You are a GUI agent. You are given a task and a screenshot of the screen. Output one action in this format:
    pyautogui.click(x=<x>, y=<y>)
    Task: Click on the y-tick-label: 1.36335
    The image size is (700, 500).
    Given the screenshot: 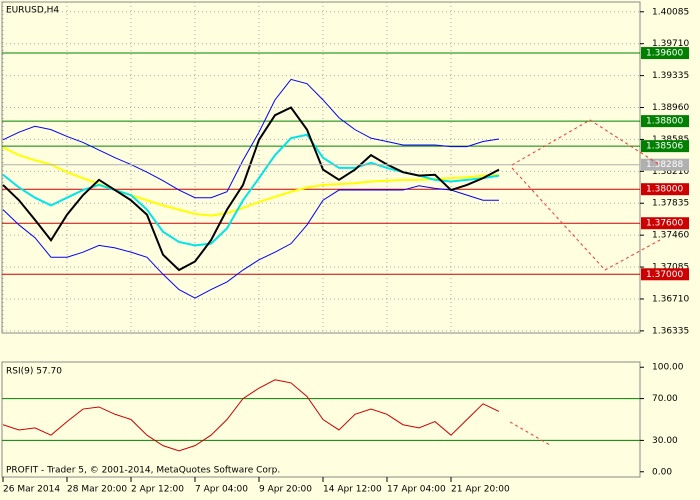 What is the action you would take?
    pyautogui.click(x=670, y=331)
    